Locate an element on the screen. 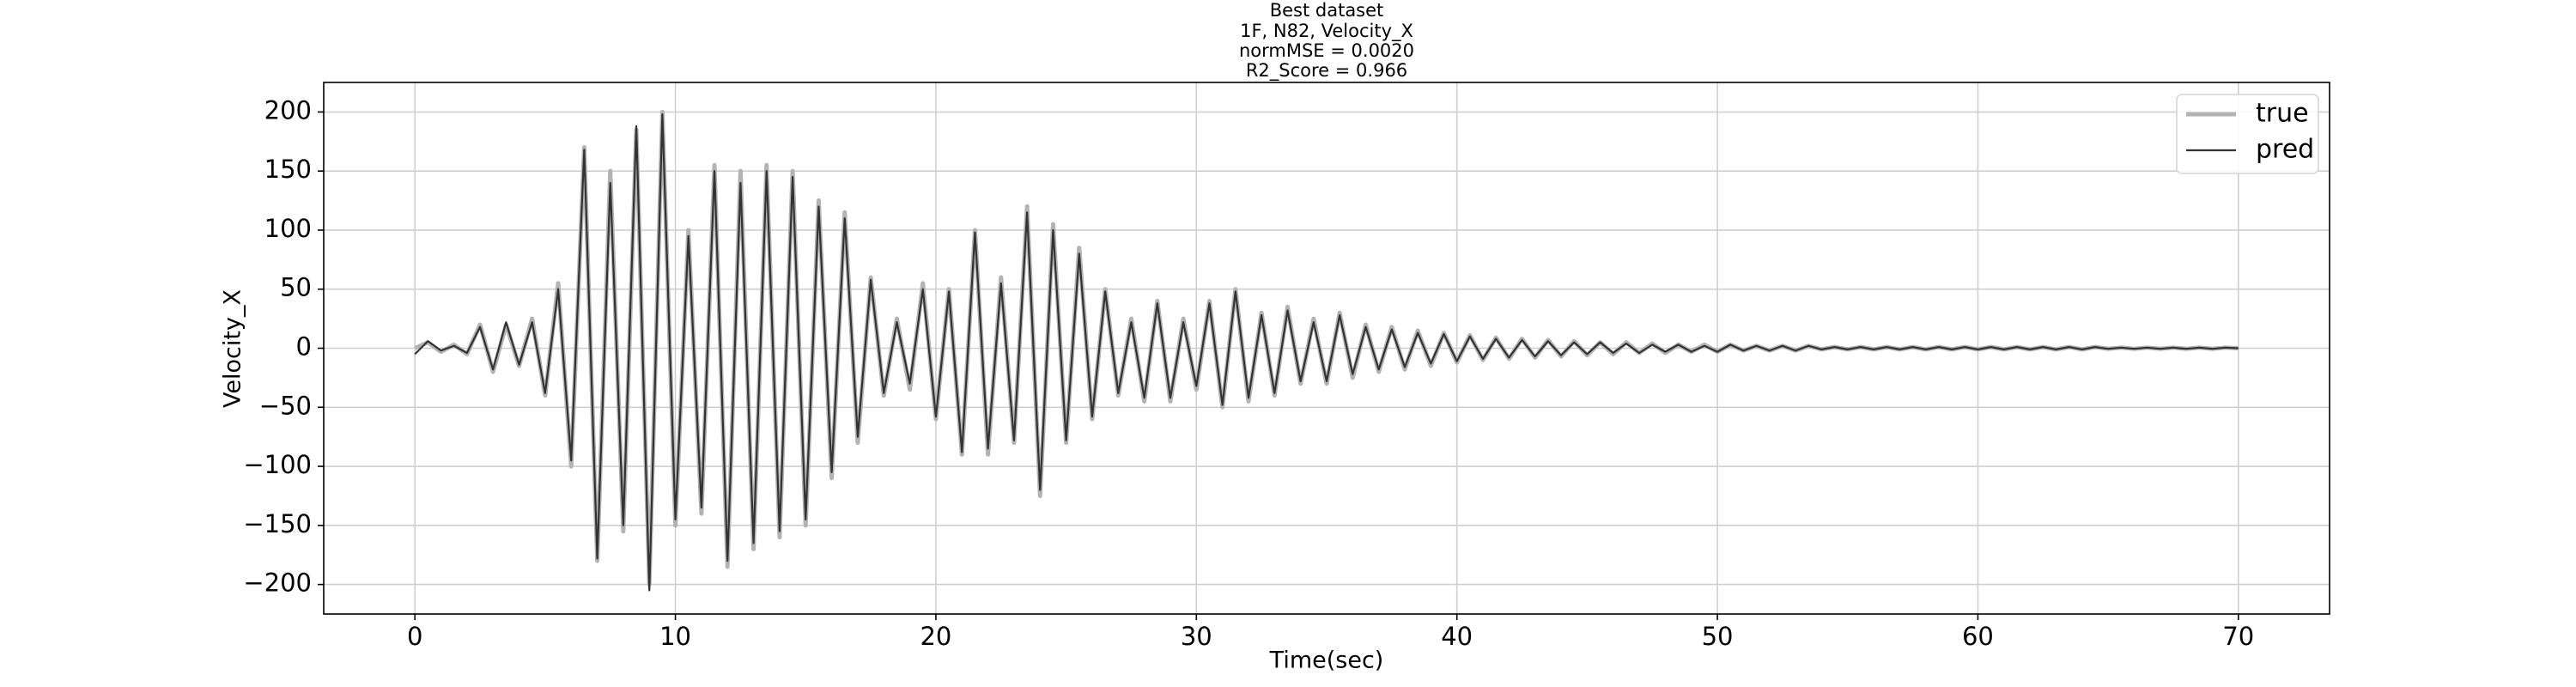 The height and width of the screenshot is (687, 2576). chart-metric: normMSE = 0.0020 is located at coordinates (1327, 50).